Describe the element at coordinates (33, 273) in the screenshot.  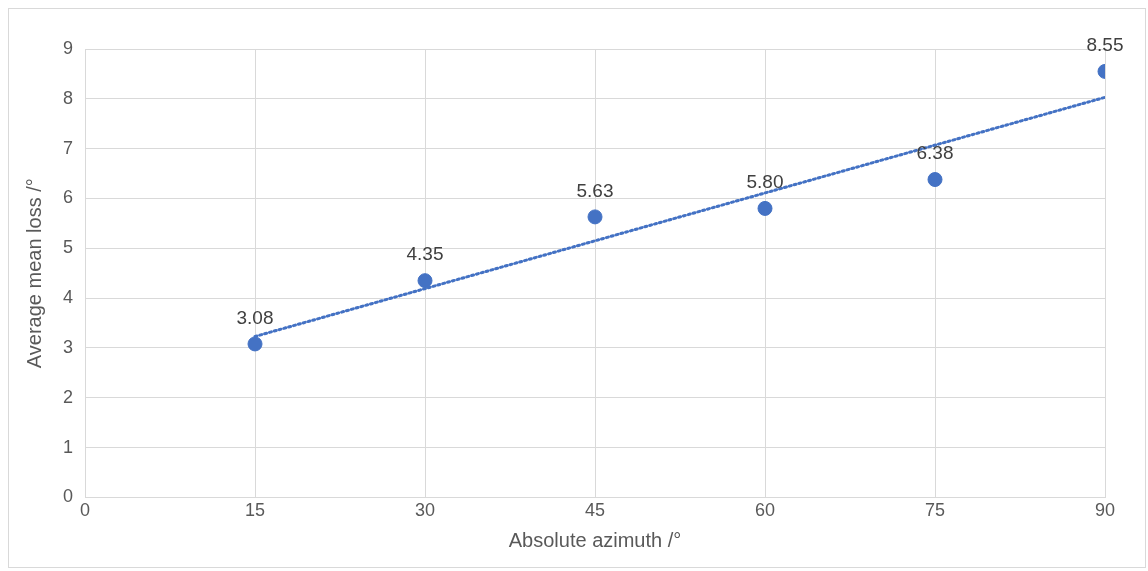
I see `y-axis-title: Average mean loss /°` at that location.